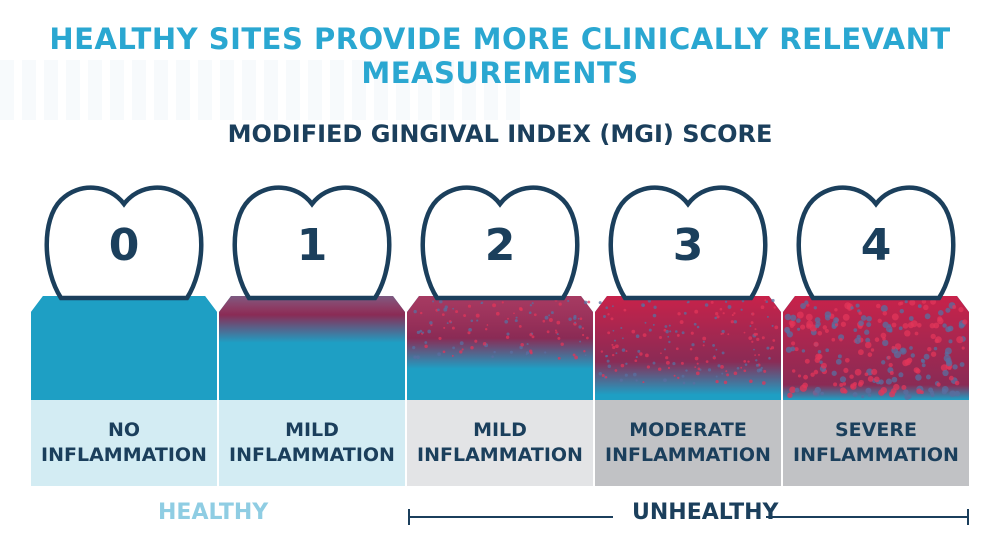 Image resolution: width=1000 pixels, height=557 pixels. What do you see at coordinates (705, 512) in the screenshot?
I see `unhealthy-label: UNHEALTHY` at bounding box center [705, 512].